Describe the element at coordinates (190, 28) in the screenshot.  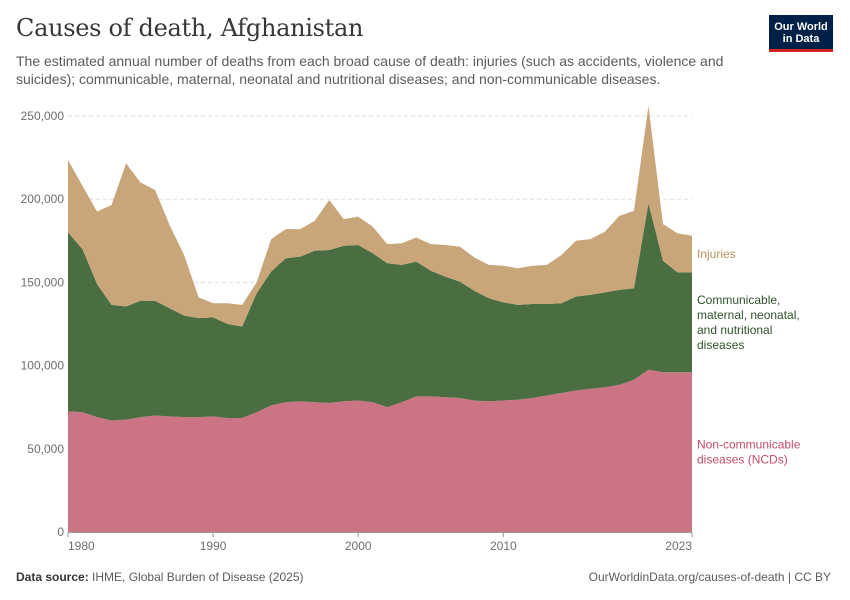
I see `chart-title: Causes of death, Afghanistan` at that location.